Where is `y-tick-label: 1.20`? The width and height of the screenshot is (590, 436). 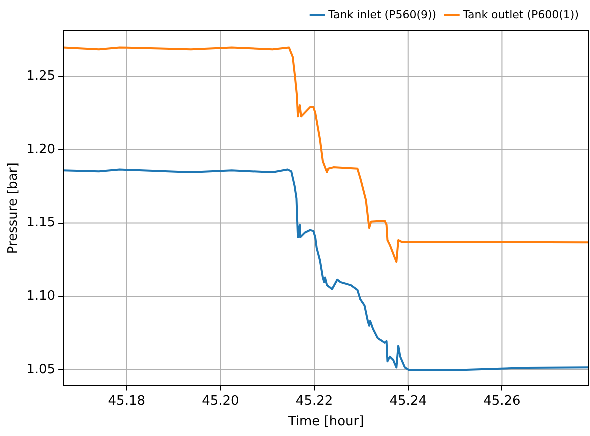 y-tick-label: 1.20 is located at coordinates (41, 150).